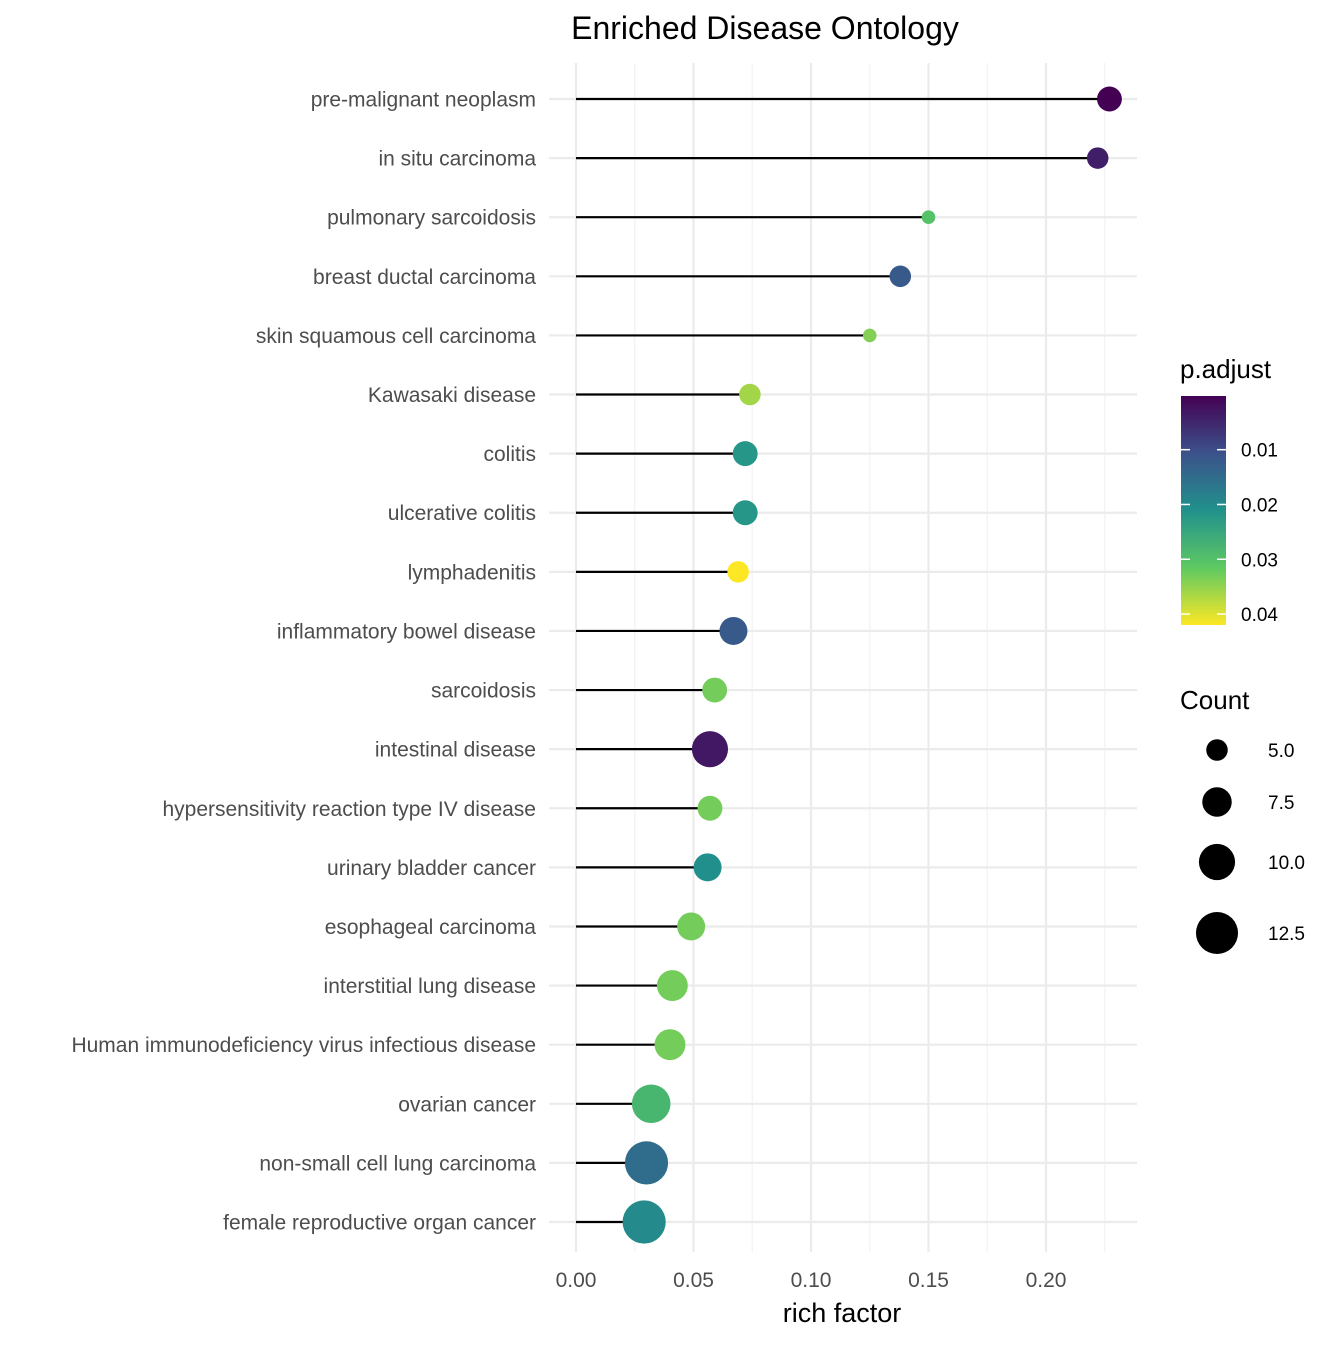 The height and width of the screenshot is (1349, 1344). Describe the element at coordinates (1259, 560) in the screenshot. I see `color-legend-tick-label: 0.03` at that location.